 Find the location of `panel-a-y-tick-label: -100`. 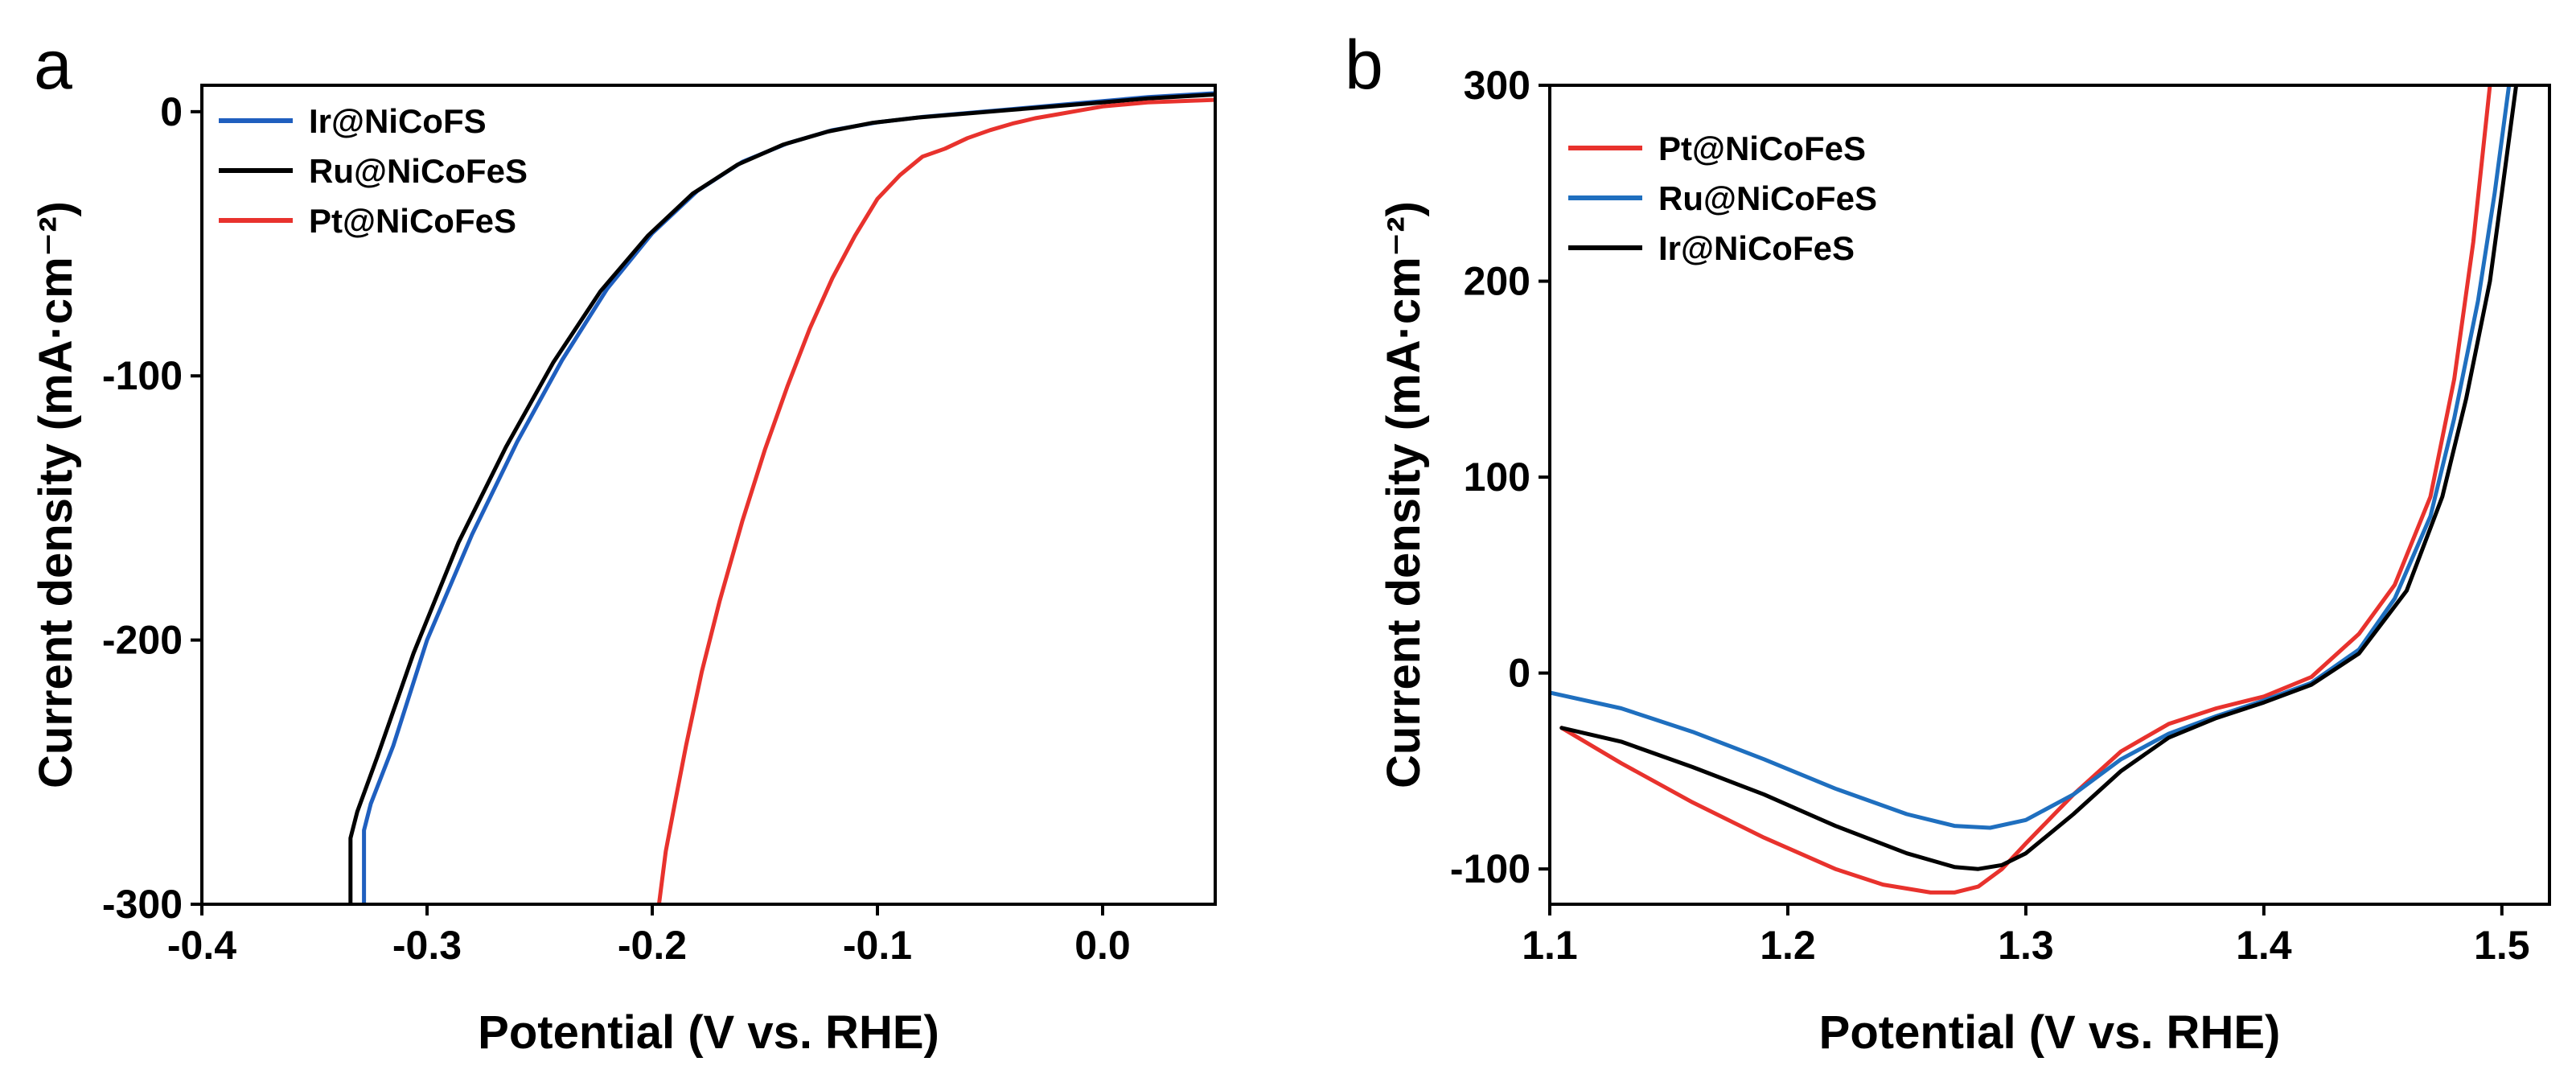

panel-a-y-tick-label: -100 is located at coordinates (142, 375).